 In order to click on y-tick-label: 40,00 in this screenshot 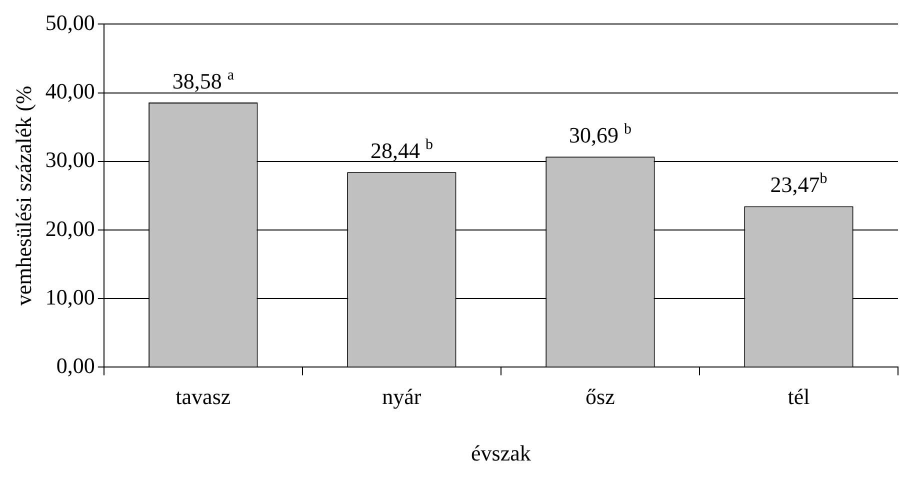, I will do `click(70, 91)`.